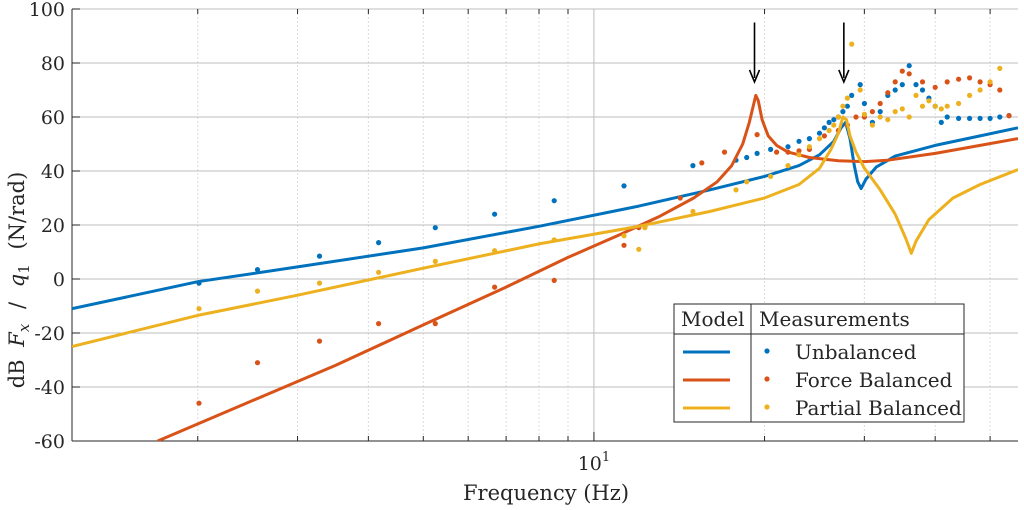 This screenshot has height=510, width=1024. Describe the element at coordinates (17, 280) in the screenshot. I see `y-label-q: q` at that location.